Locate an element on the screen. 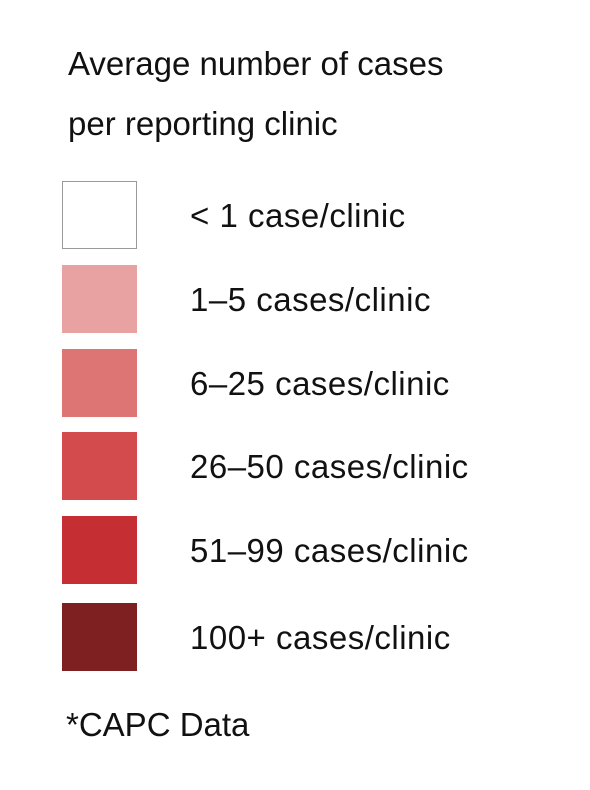 This screenshot has width=590, height=790. legend-item-100-plus: 100+ cases/clinic is located at coordinates (322, 638).